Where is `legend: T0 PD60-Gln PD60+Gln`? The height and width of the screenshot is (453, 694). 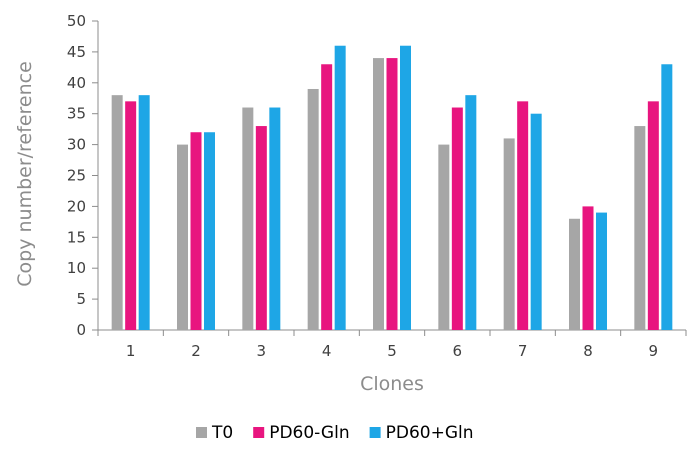
legend: T0 PD60-Gln PD60+Gln is located at coordinates (335, 433).